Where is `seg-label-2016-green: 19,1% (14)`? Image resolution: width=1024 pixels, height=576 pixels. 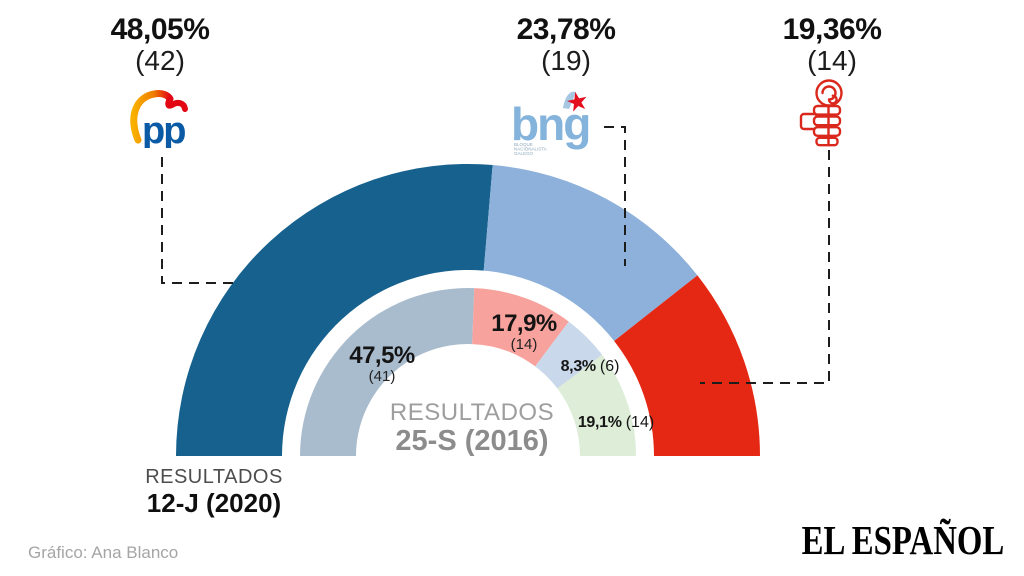 seg-label-2016-green: 19,1% (14) is located at coordinates (616, 423).